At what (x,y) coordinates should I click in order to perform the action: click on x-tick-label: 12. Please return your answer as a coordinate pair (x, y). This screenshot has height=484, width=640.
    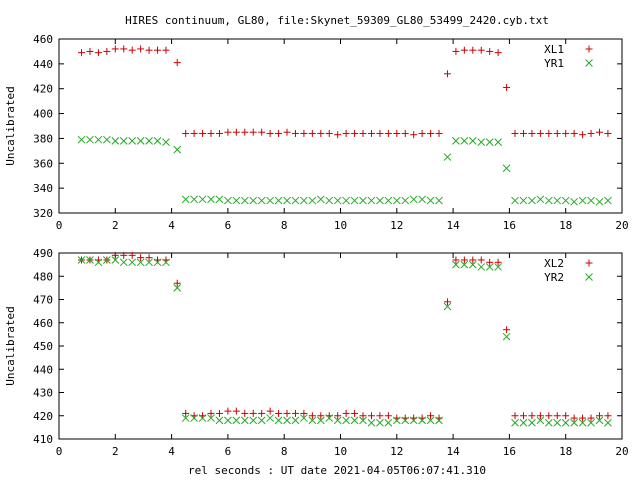
    Looking at the image, I should click on (396, 451).